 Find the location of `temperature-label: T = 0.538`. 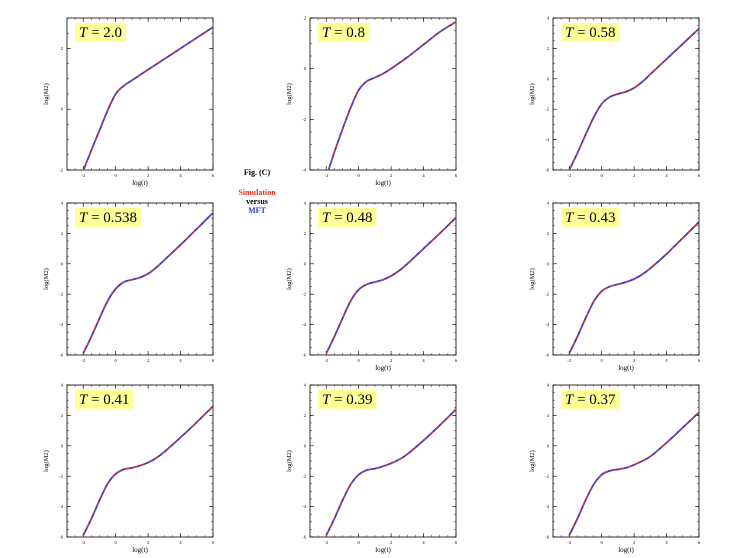

temperature-label: T = 0.538 is located at coordinates (108, 217).